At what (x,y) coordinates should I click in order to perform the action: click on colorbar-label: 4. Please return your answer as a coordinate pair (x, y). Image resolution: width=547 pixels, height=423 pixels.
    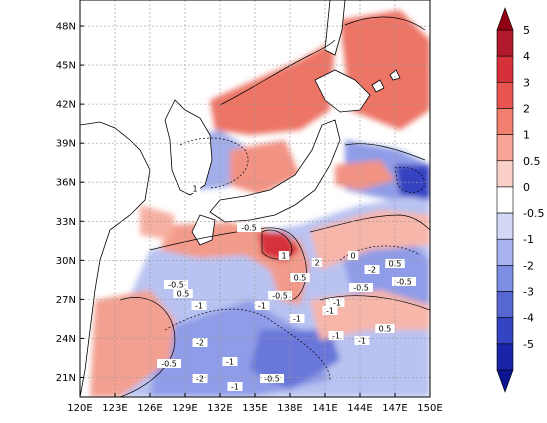
    Looking at the image, I should click on (526, 56).